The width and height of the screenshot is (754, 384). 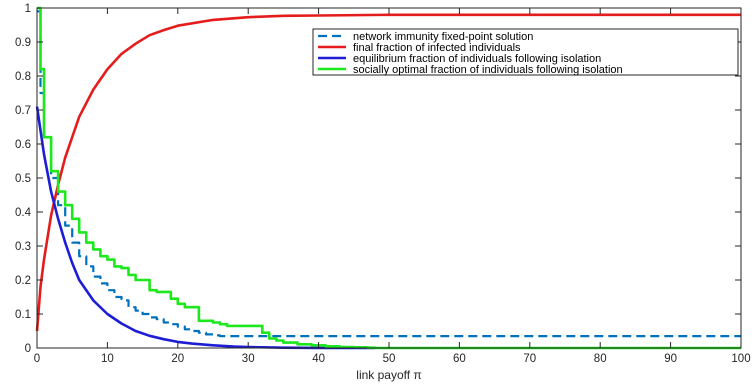 I want to click on x-tick-label: 70, so click(x=529, y=359).